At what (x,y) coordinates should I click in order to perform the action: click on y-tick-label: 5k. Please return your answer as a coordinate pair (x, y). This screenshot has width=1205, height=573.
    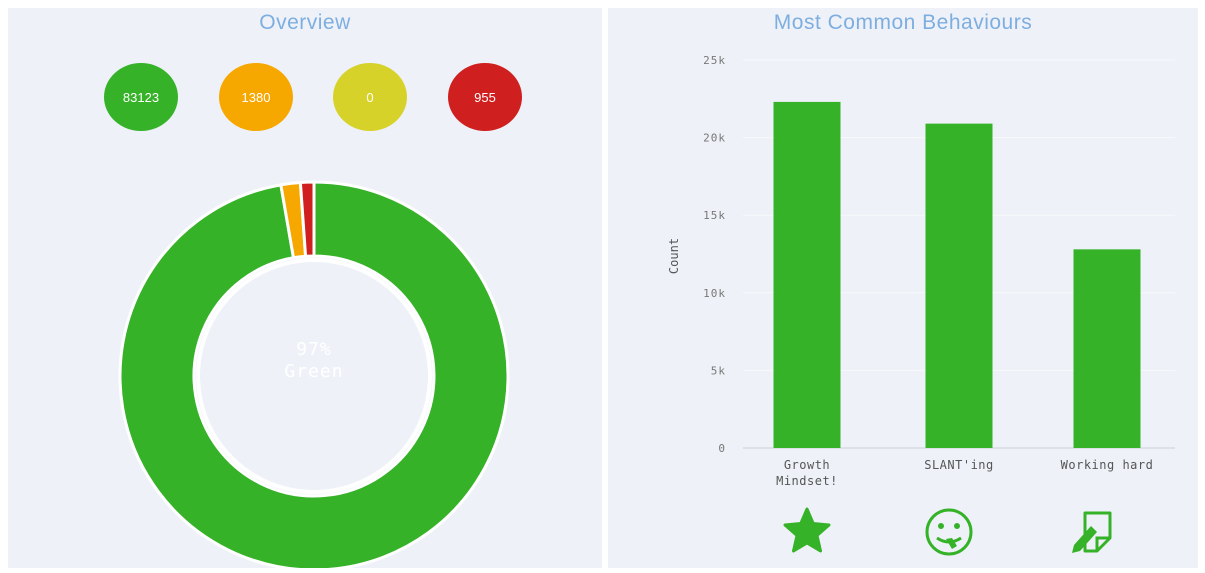
    Looking at the image, I should click on (718, 370).